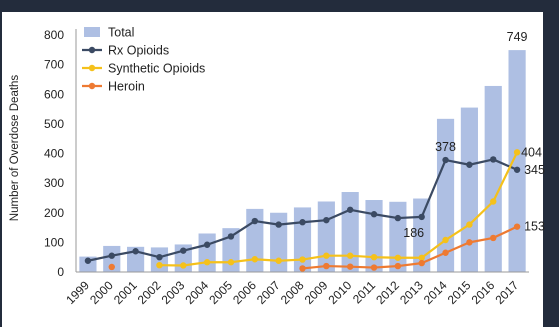 The image size is (559, 327). I want to click on point-rx-opioids-2016, so click(493, 159).